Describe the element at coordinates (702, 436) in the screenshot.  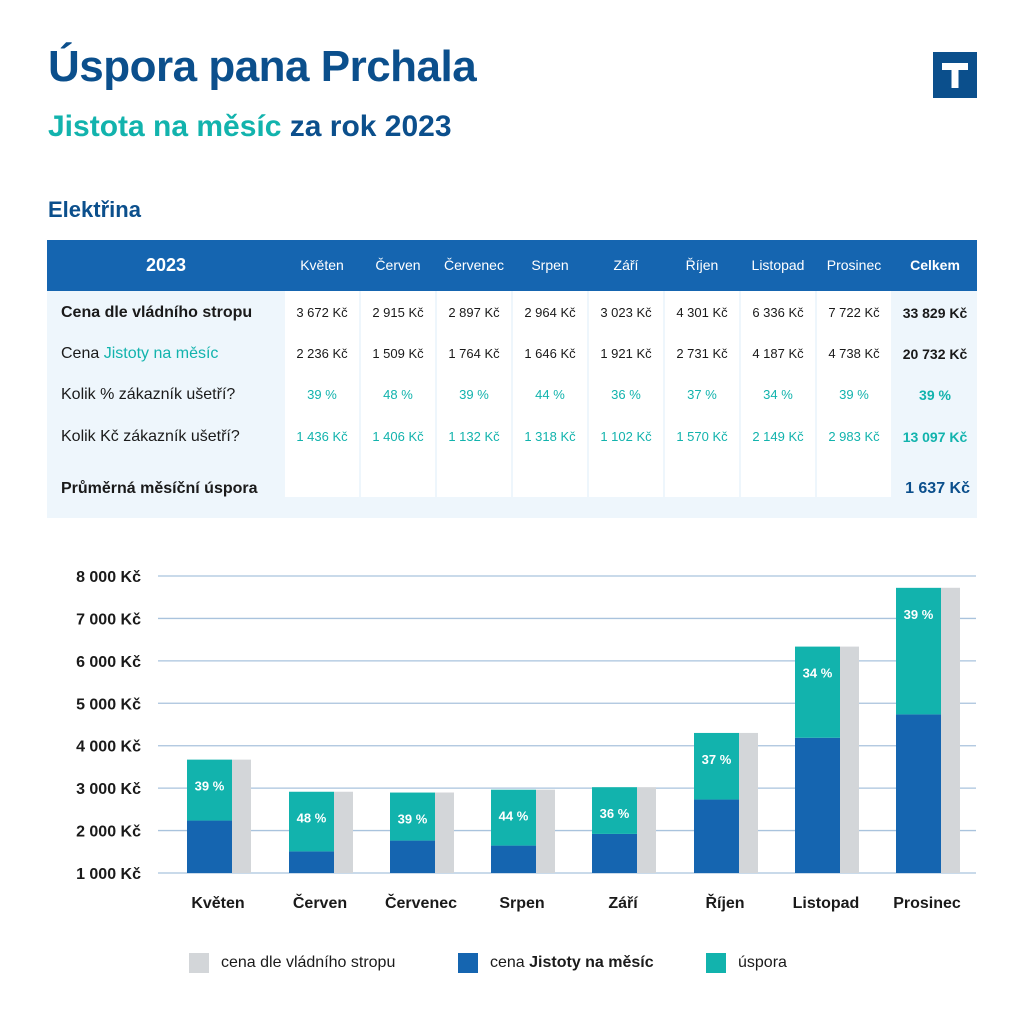
I see `table-cell: 1 570 Kč` at that location.